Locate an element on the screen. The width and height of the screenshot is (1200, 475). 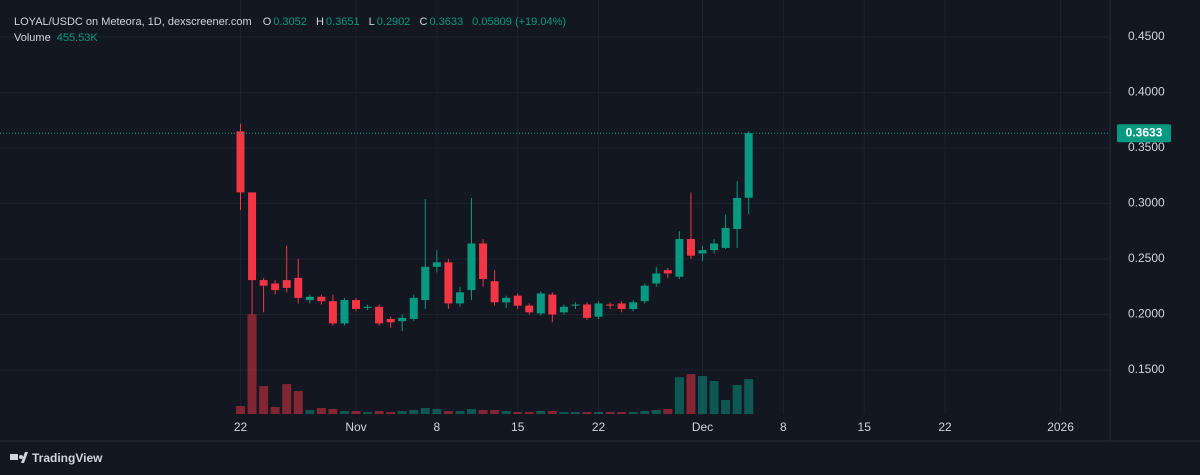
ohlc-value: 0.3651 is located at coordinates (342, 22).